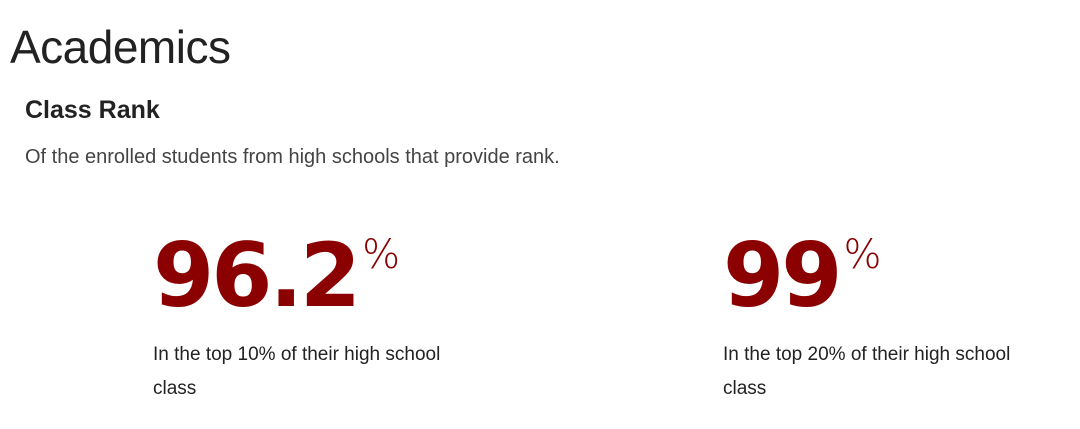 The image size is (1080, 429). What do you see at coordinates (257, 275) in the screenshot?
I see `stat-number: 96.2` at bounding box center [257, 275].